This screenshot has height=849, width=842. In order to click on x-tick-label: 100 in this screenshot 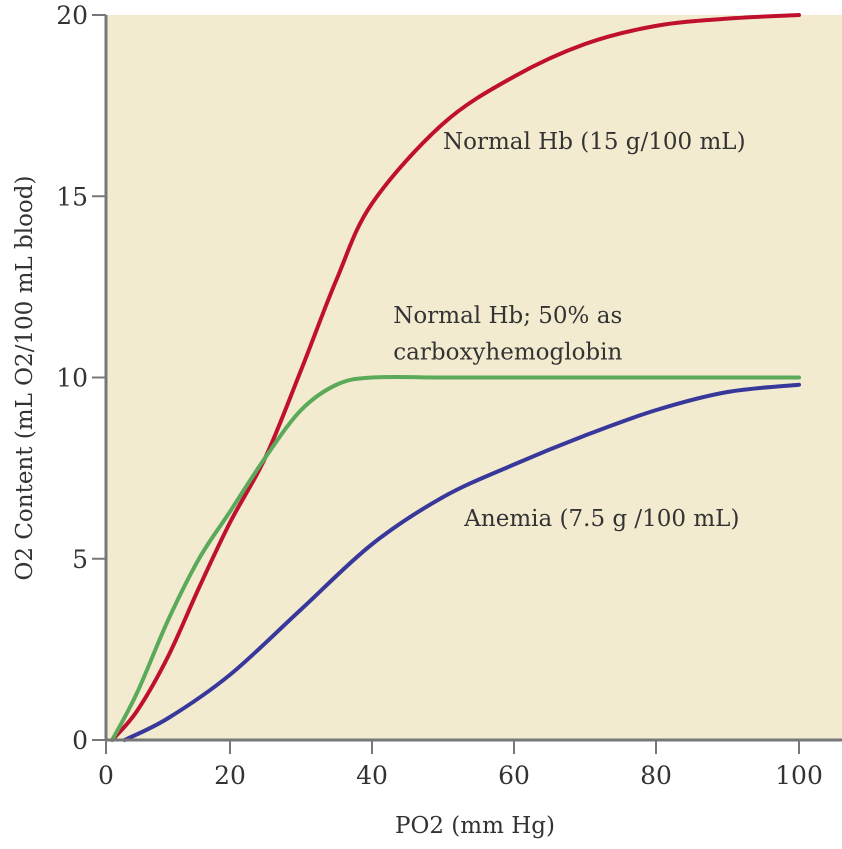, I will do `click(799, 775)`.